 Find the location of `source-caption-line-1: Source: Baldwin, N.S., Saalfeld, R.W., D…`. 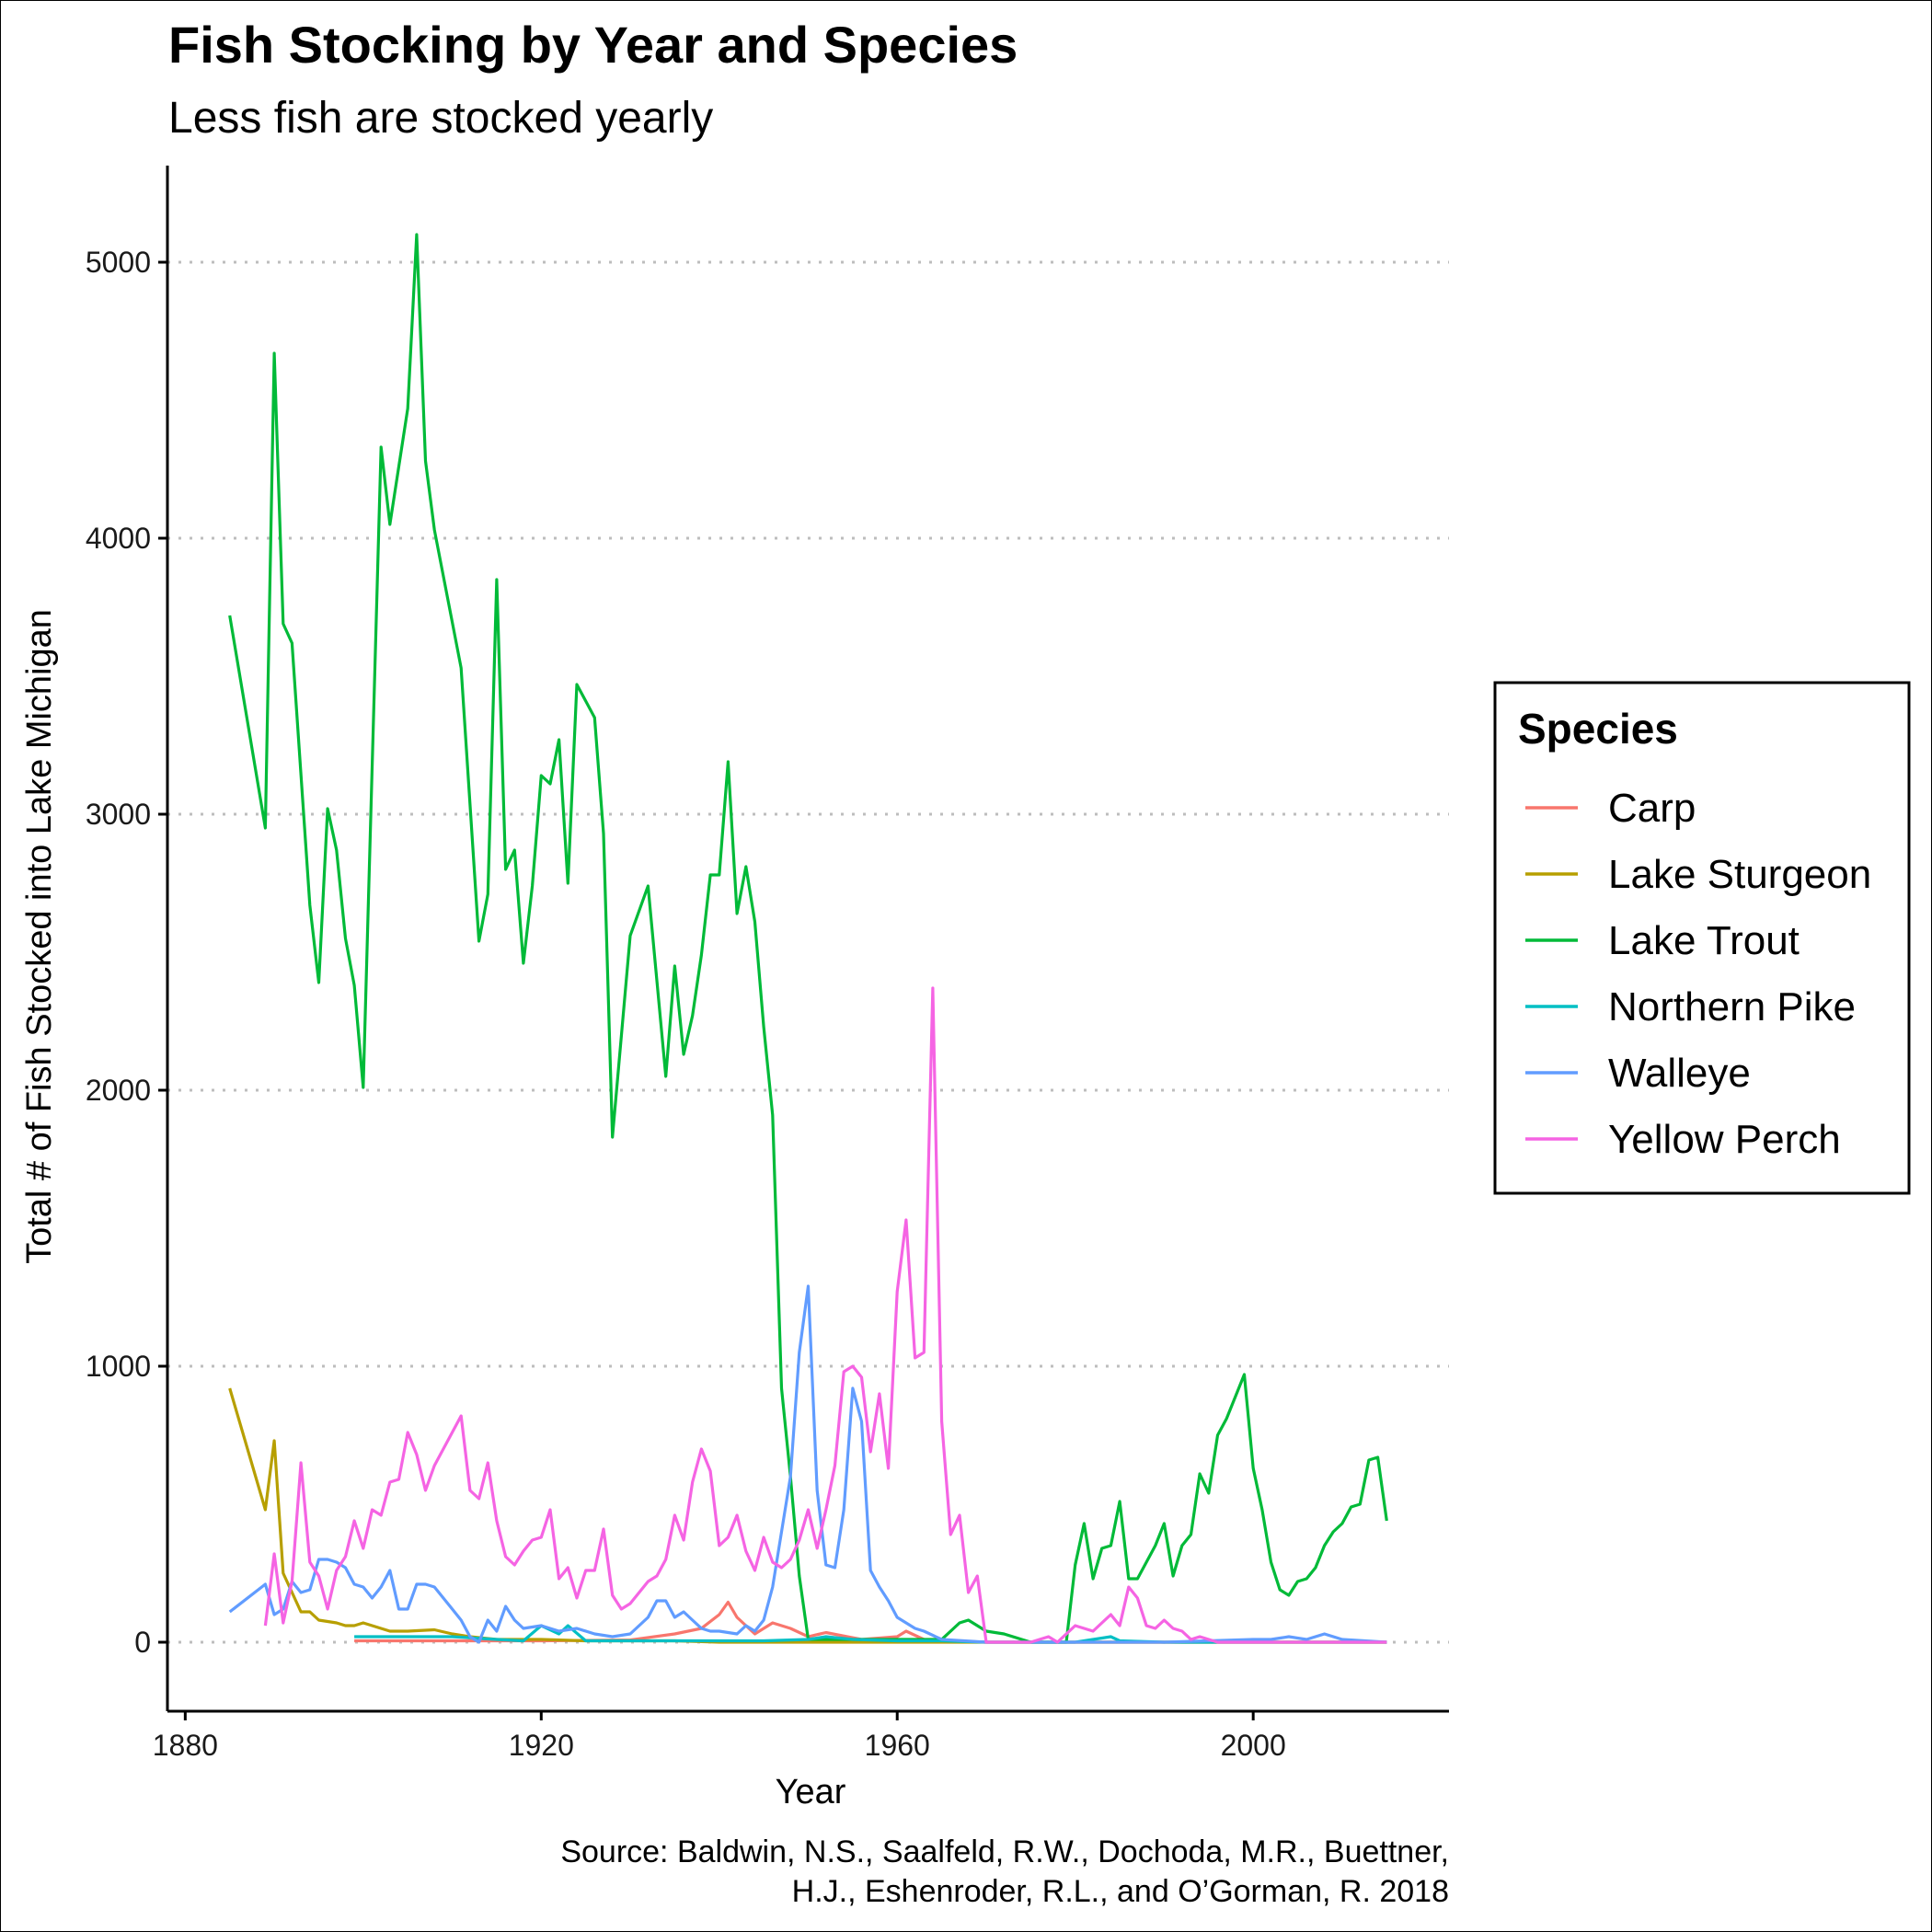

source-caption-line-1: Source: Baldwin, N.S., Saalfeld, R.W., D… is located at coordinates (1004, 1851).